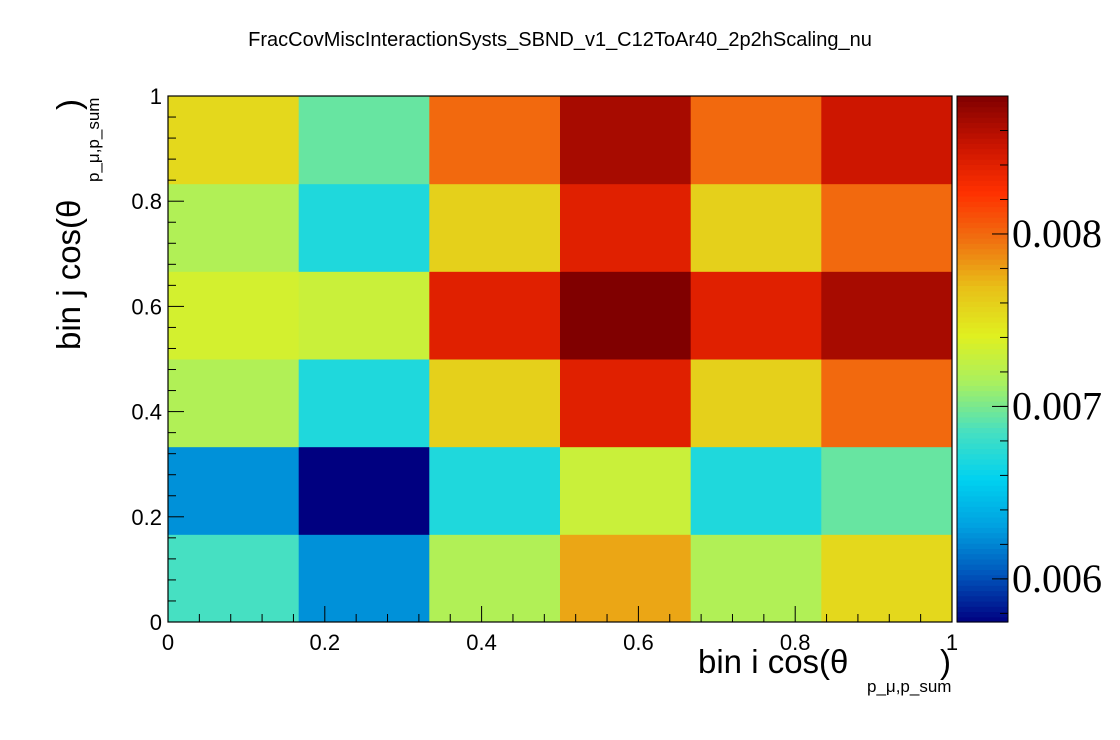 The height and width of the screenshot is (740, 1120). I want to click on y-tick-label: 0.8, so click(146, 201).